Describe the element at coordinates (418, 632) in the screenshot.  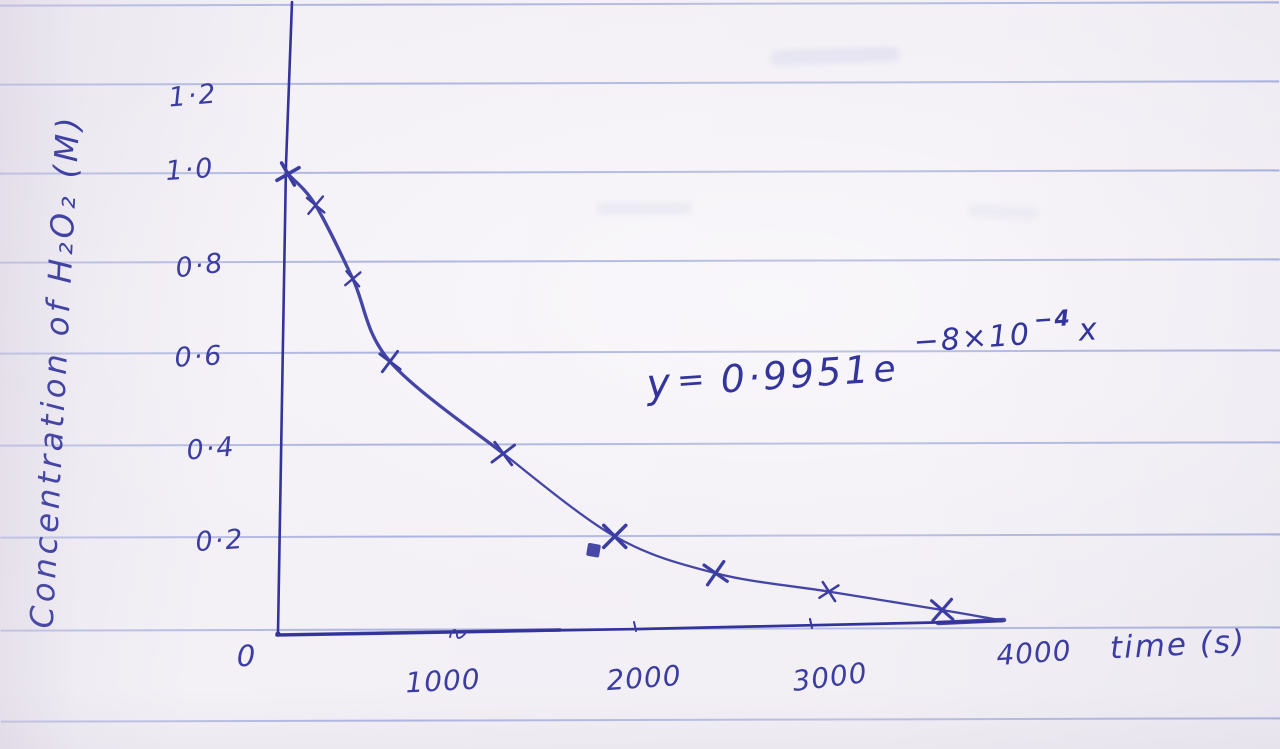
I see `x-axis-line-bold` at that location.